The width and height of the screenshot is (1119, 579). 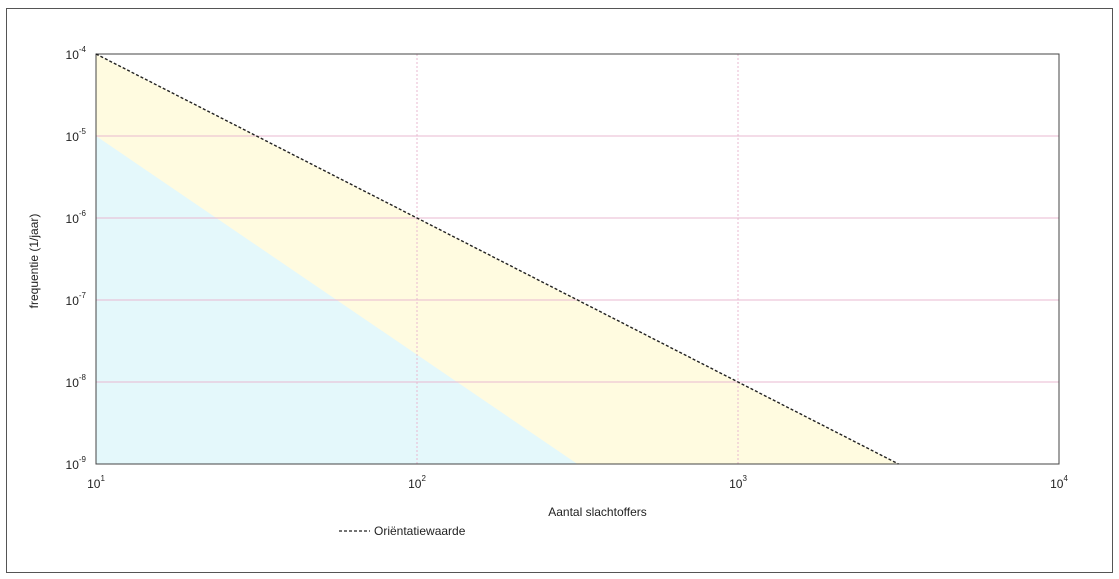 I want to click on y-tick-labels: 10⁻⁴ 10⁻⁵ 10⁻⁶ 10⁻⁷ 10⁻⁸ 10⁻⁹, so click(x=76, y=258).